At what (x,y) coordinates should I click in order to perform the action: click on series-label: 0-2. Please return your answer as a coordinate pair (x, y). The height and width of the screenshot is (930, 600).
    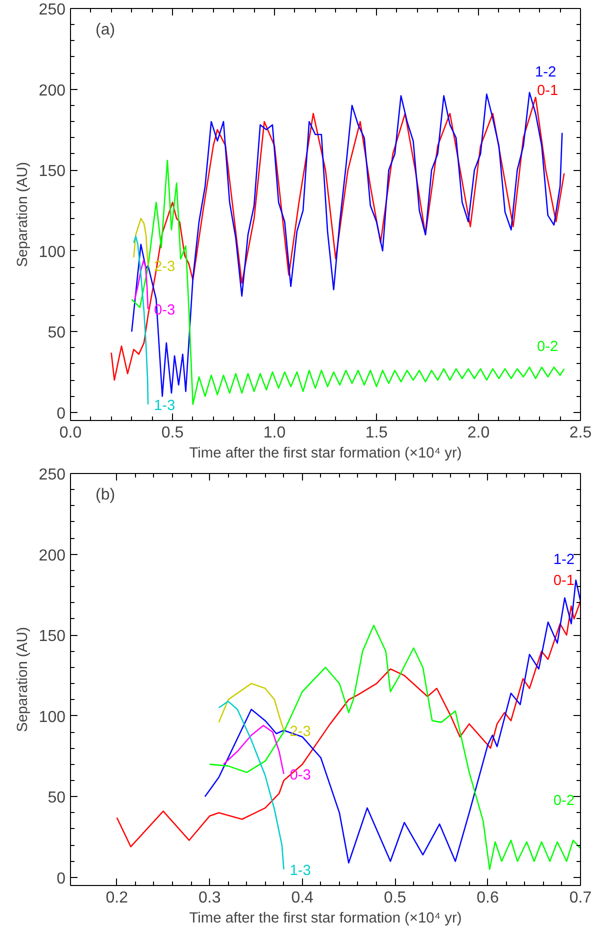
    Looking at the image, I should click on (547, 347).